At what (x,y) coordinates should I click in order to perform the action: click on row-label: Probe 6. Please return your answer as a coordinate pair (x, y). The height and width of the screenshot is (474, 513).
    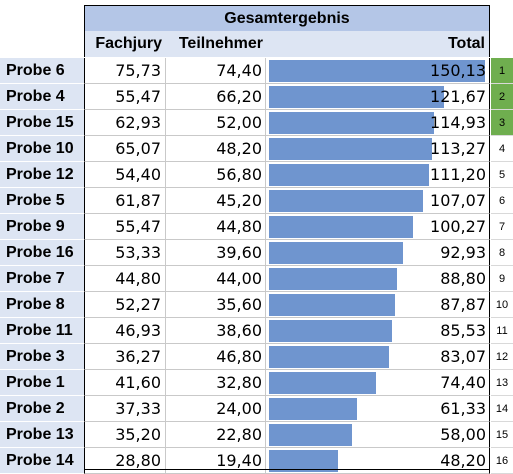
    Looking at the image, I should click on (42, 71).